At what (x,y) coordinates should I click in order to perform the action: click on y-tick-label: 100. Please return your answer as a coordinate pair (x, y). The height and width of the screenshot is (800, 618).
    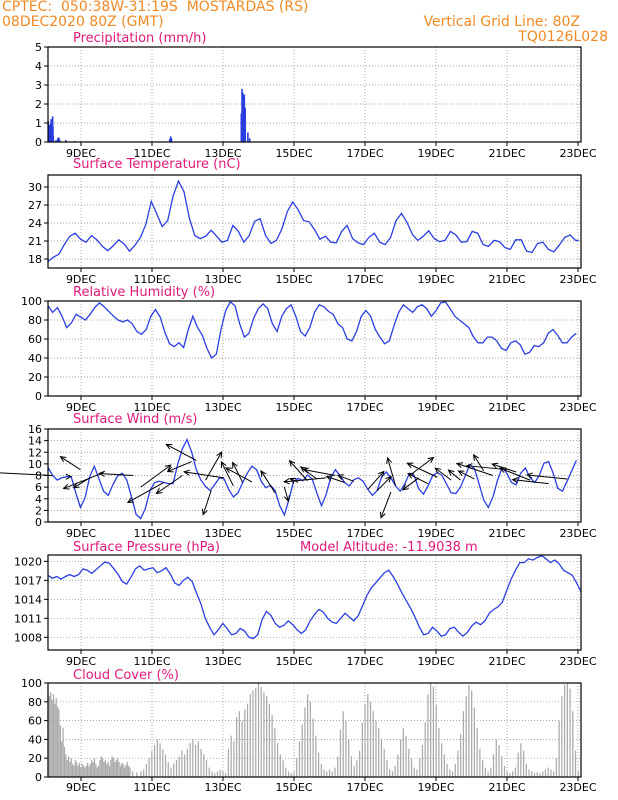
    Looking at the image, I should click on (31, 301).